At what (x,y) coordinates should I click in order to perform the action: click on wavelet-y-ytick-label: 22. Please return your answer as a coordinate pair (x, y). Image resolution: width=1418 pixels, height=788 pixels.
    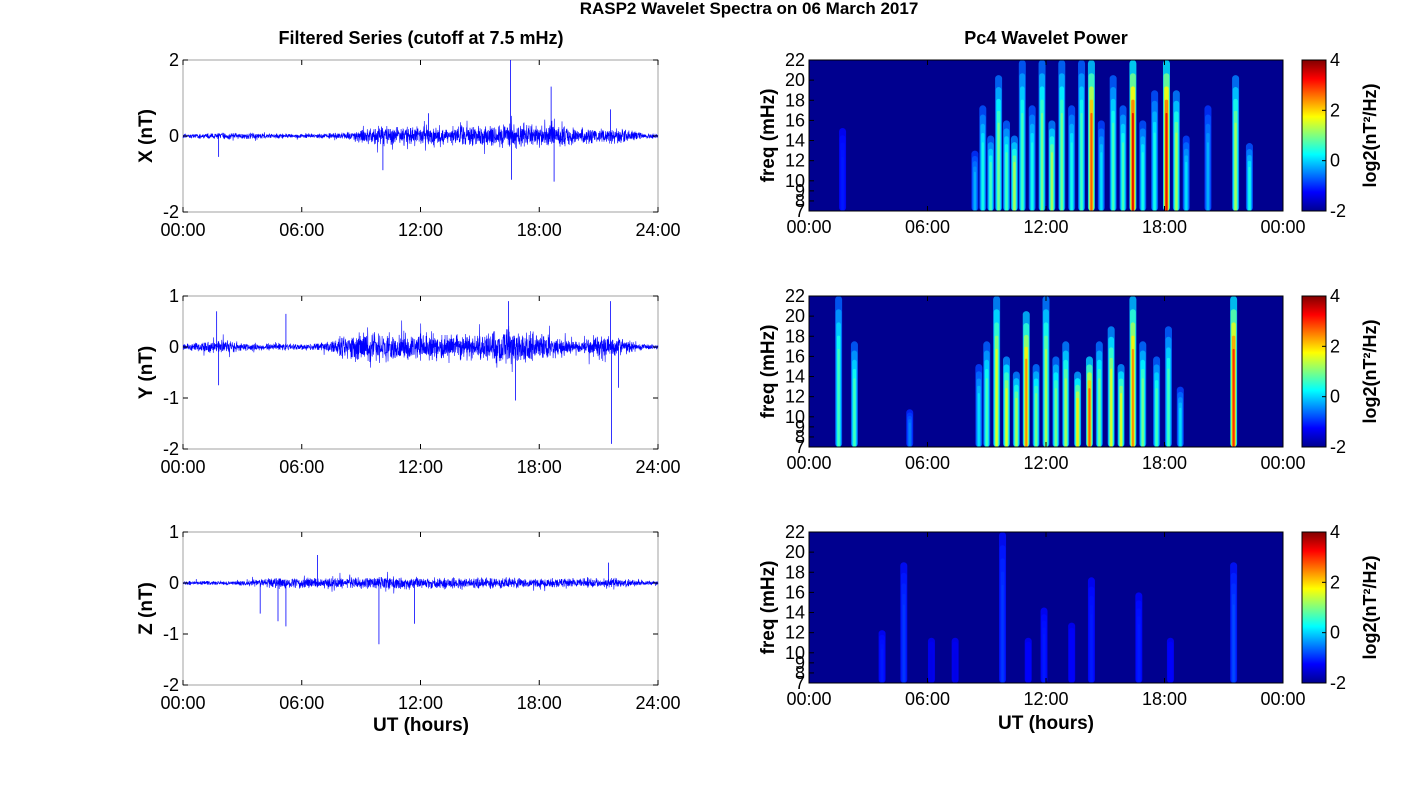
    Looking at the image, I should click on (795, 296).